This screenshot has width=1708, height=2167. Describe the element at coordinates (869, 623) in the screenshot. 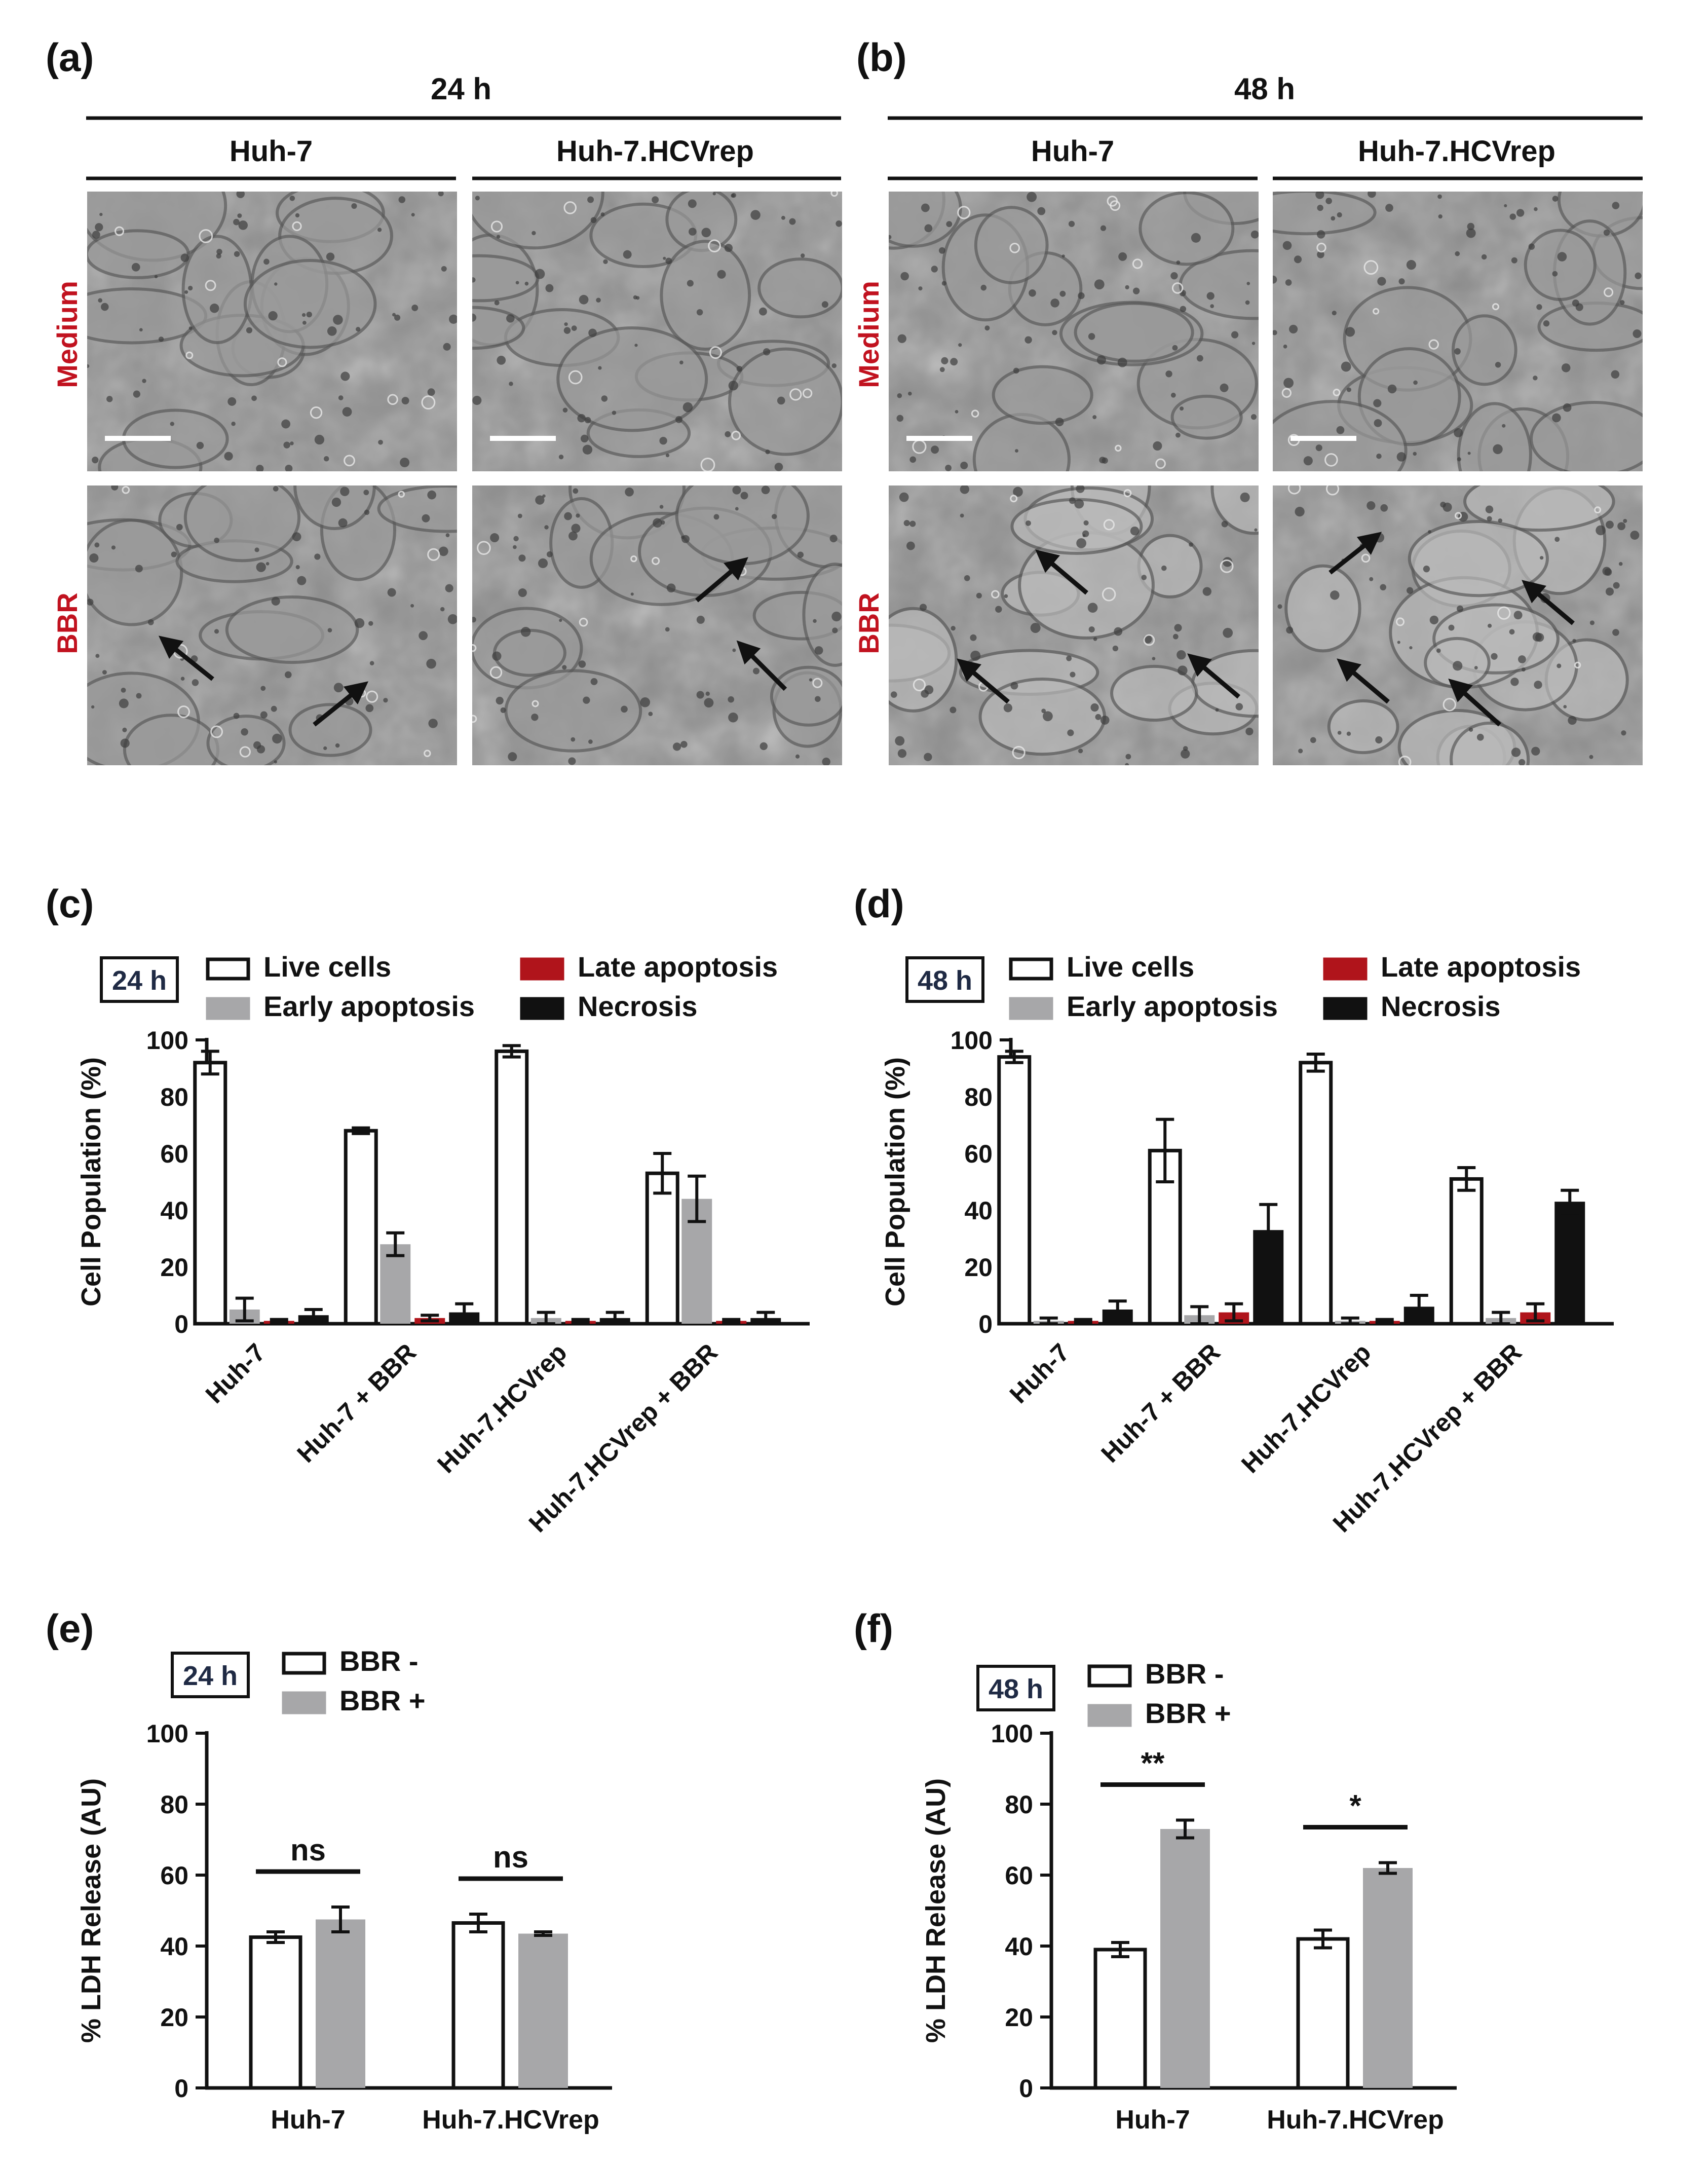

I see `row-label-bbr-48h: BBR` at that location.